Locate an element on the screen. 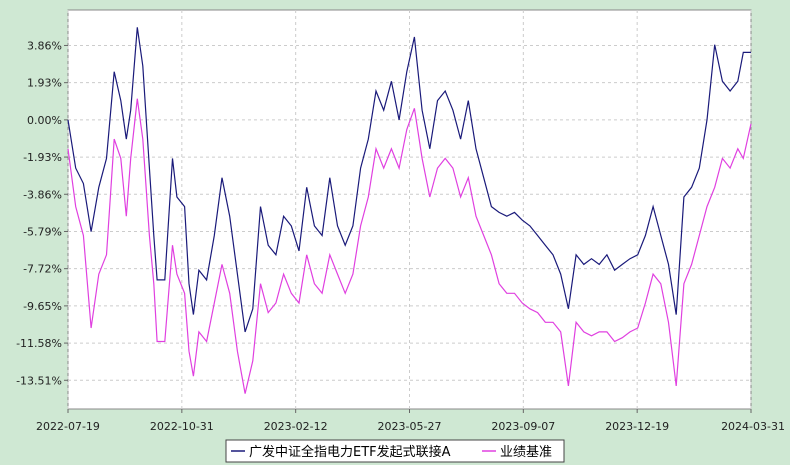 This screenshot has height=465, width=790. y-tick-label: -5.79% is located at coordinates (42, 231).